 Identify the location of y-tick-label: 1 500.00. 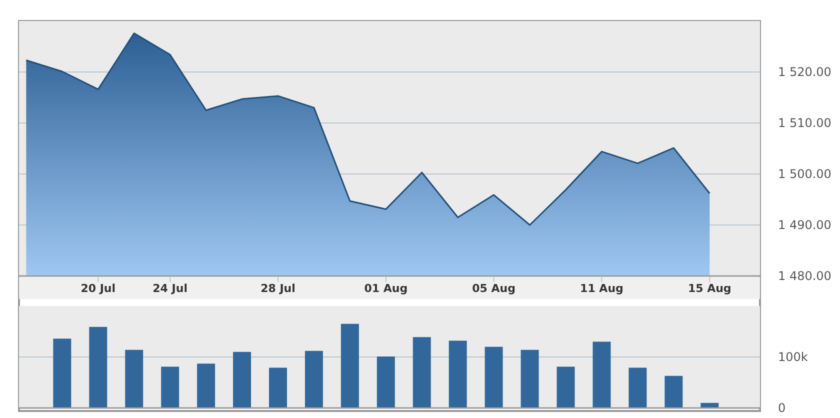
(805, 174).